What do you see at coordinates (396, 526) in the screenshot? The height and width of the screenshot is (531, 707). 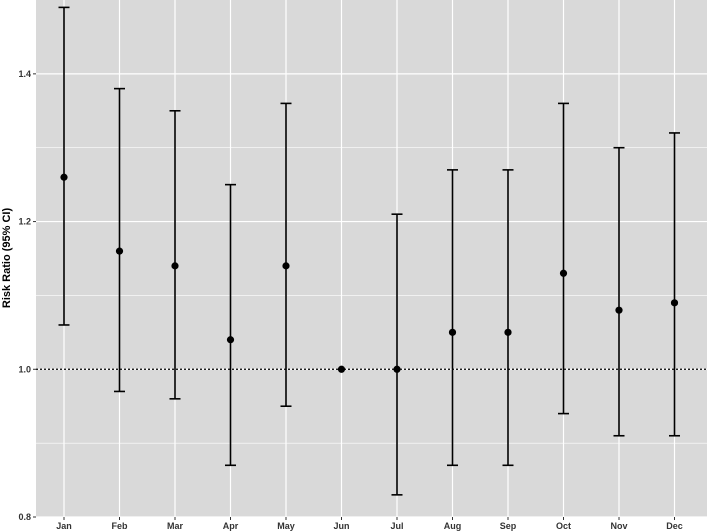 I see `x-tick-label: Jul` at bounding box center [396, 526].